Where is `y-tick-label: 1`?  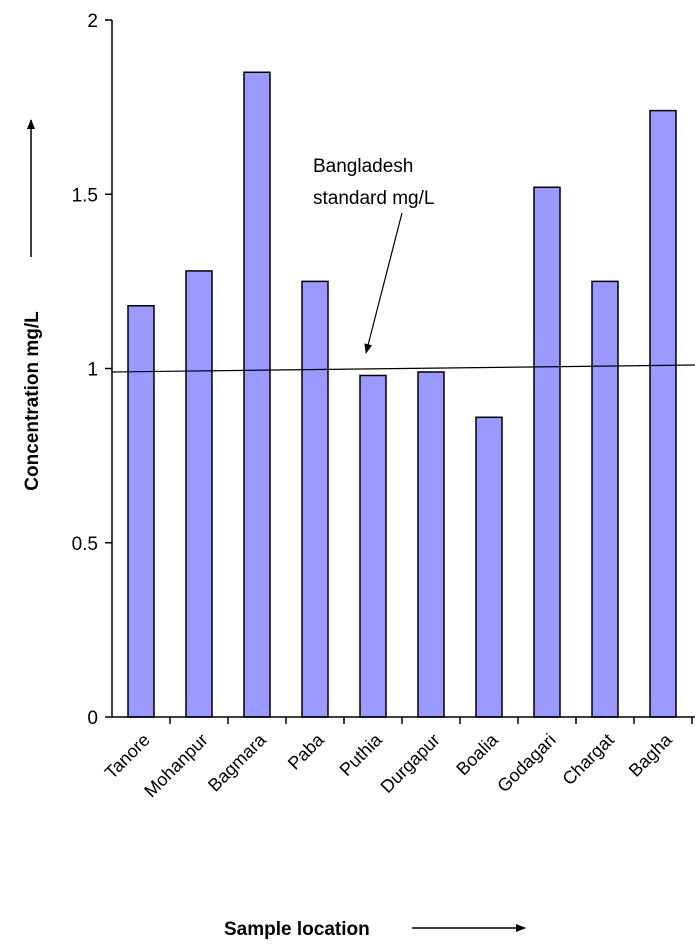 y-tick-label: 1 is located at coordinates (92, 370).